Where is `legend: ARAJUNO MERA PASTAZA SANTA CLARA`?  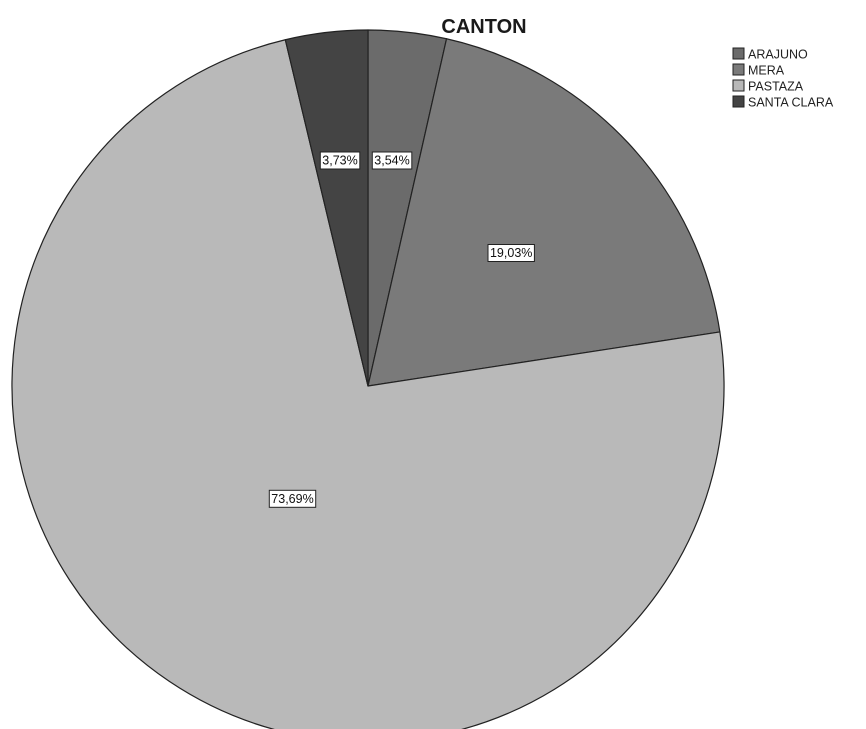
legend: ARAJUNO MERA PASTAZA SANTA CLARA is located at coordinates (783, 78).